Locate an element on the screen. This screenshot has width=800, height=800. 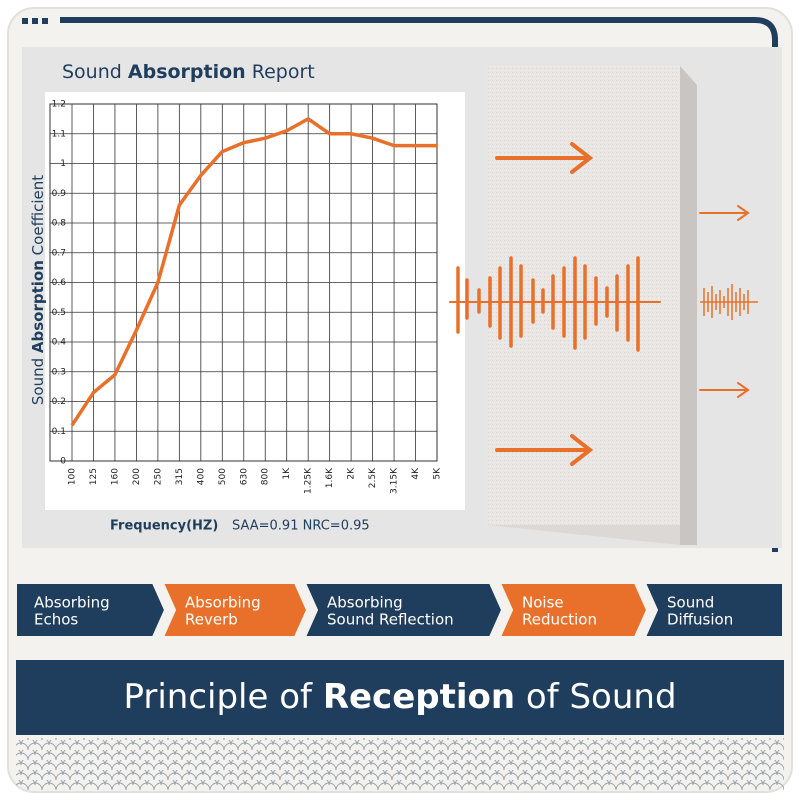
y-tick-label: 1.2 is located at coordinates (59, 105).